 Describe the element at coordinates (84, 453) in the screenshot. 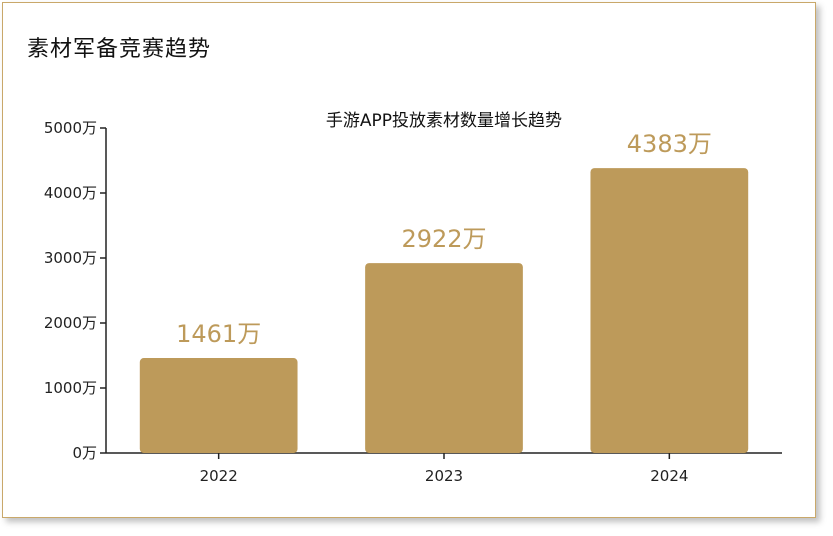

I see `y-tick-label: 0万` at that location.